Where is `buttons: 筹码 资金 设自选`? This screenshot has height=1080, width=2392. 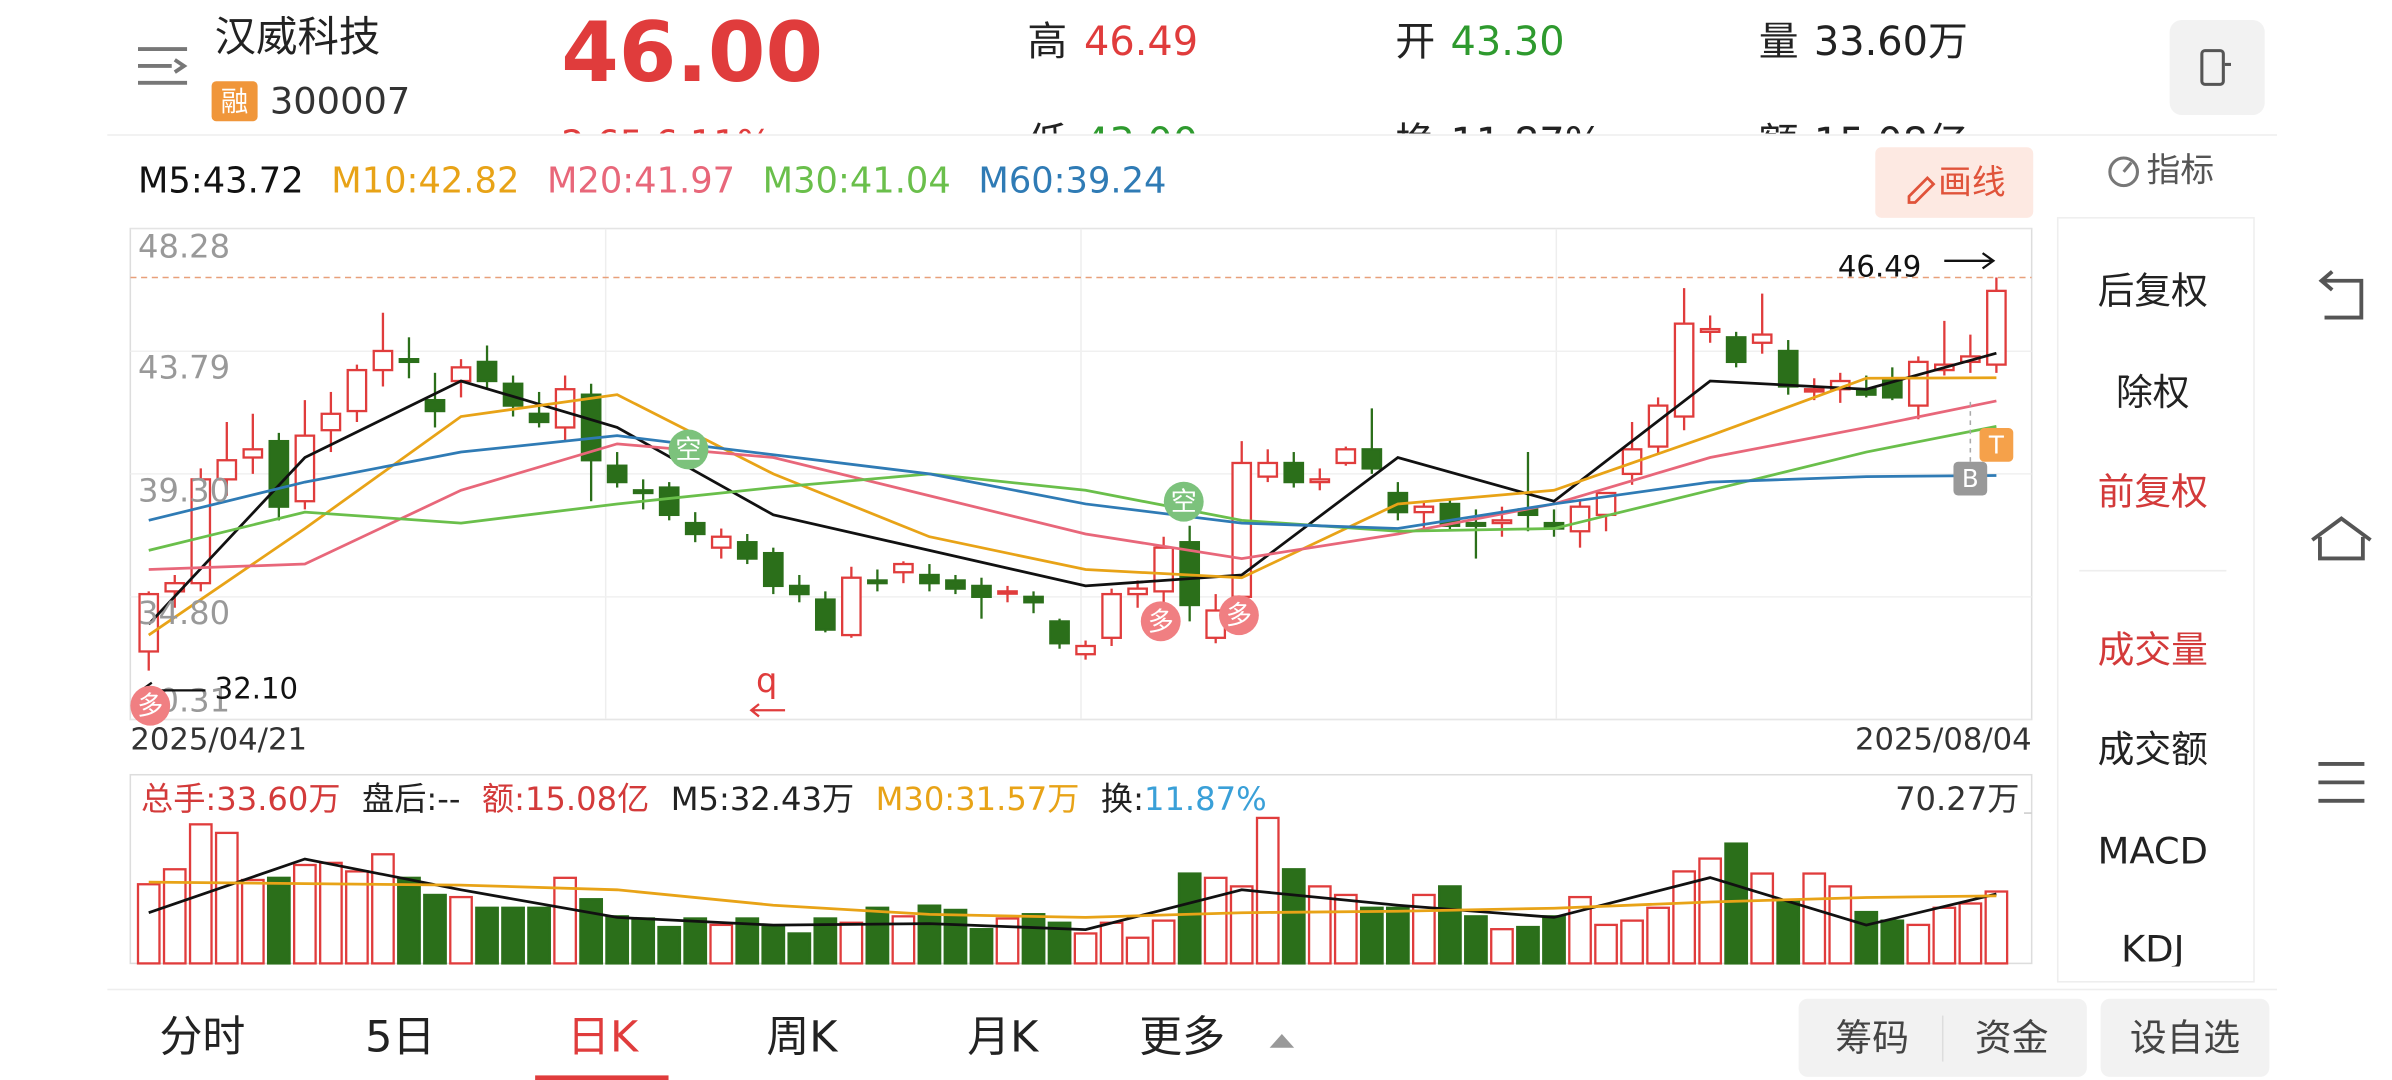 buttons: 筹码 资金 设自选 is located at coordinates (2037, 1038).